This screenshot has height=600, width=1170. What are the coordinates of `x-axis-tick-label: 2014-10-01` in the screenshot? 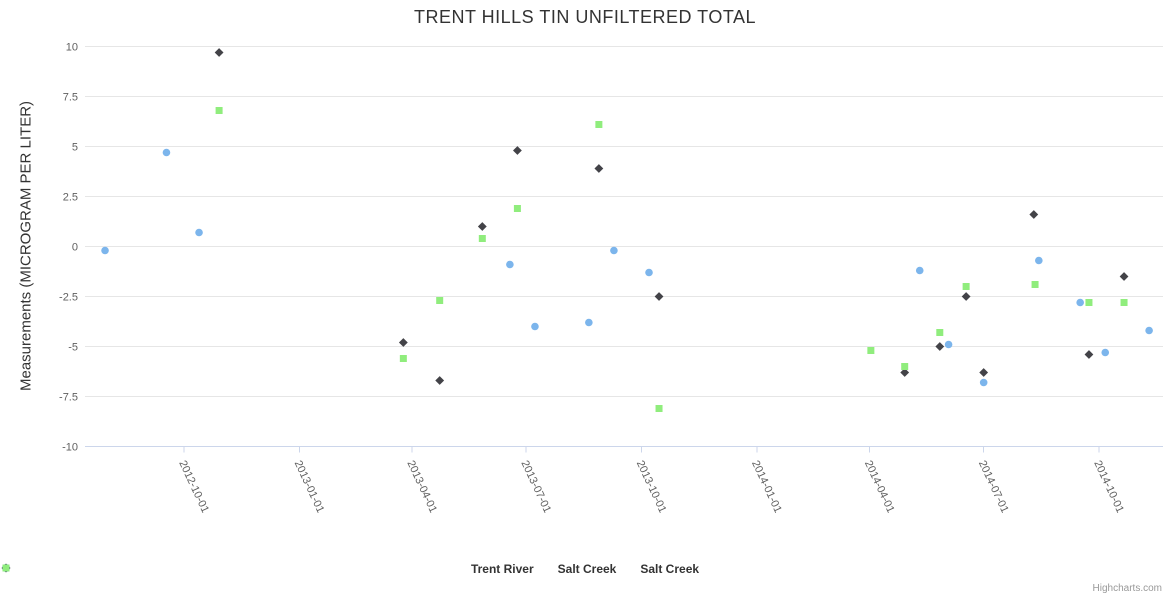 It's located at (1108, 487).